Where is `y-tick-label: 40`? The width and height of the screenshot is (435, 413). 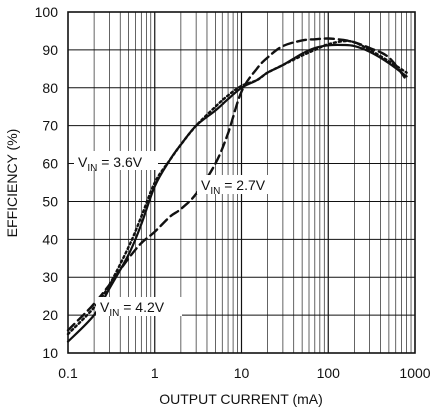
y-tick-label: 40 is located at coordinates (50, 239).